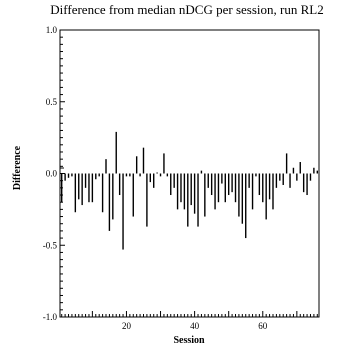 Image resolution: width=343 pixels, height=348 pixels. What do you see at coordinates (189, 340) in the screenshot?
I see `x-axis-label: Session` at bounding box center [189, 340].